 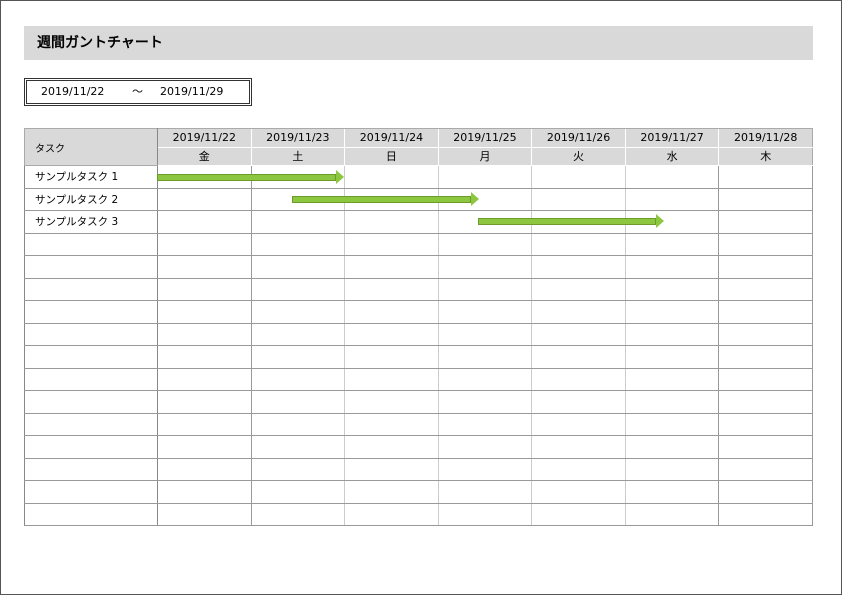 I want to click on period-start: 2019/11/22, so click(x=73, y=91).